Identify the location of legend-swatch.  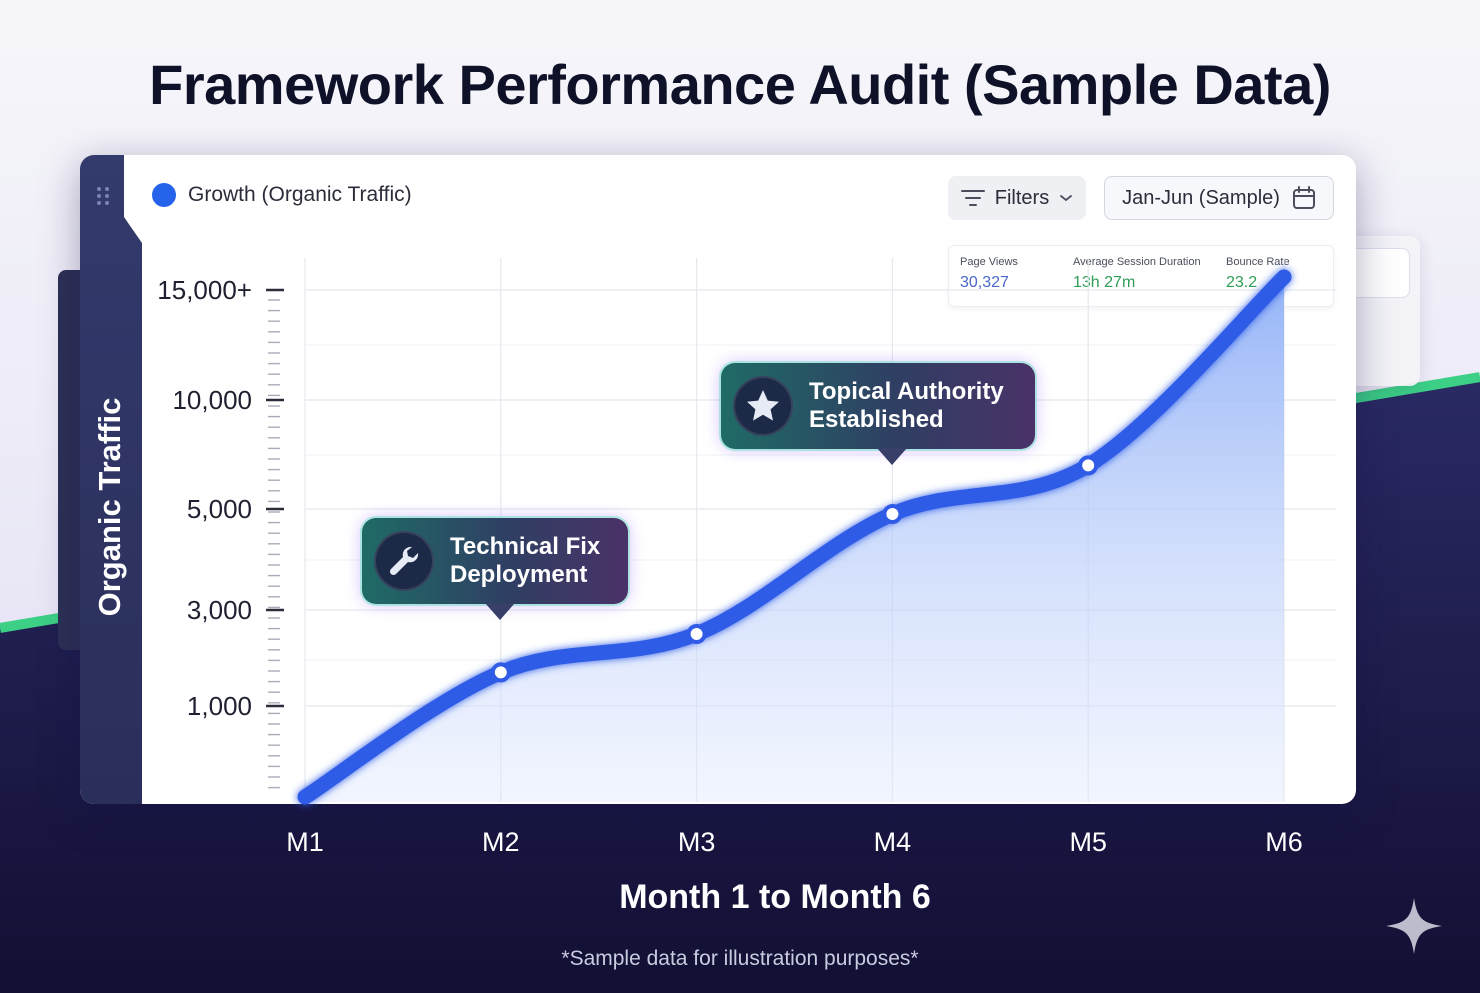
(164, 195).